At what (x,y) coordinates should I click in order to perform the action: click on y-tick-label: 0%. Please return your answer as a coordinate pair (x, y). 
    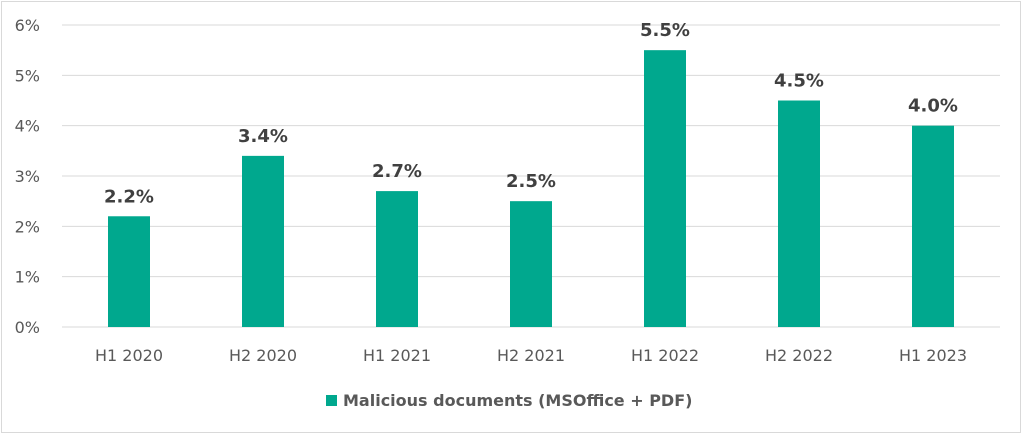
    Looking at the image, I should click on (27, 327).